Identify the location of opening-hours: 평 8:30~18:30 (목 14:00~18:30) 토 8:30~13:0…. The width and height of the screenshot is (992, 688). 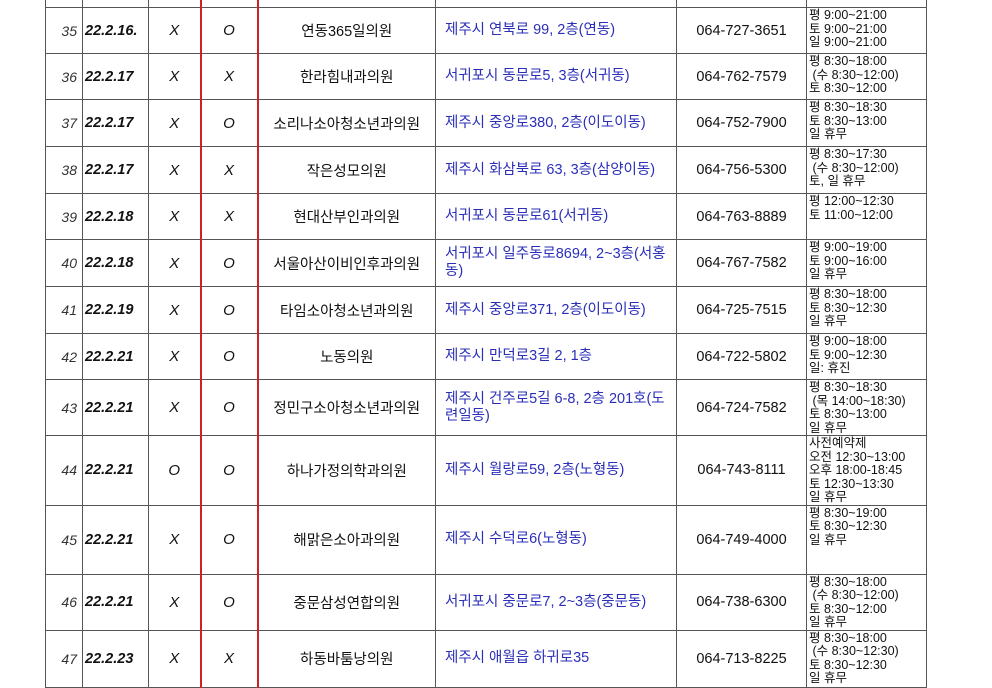
(866, 407).